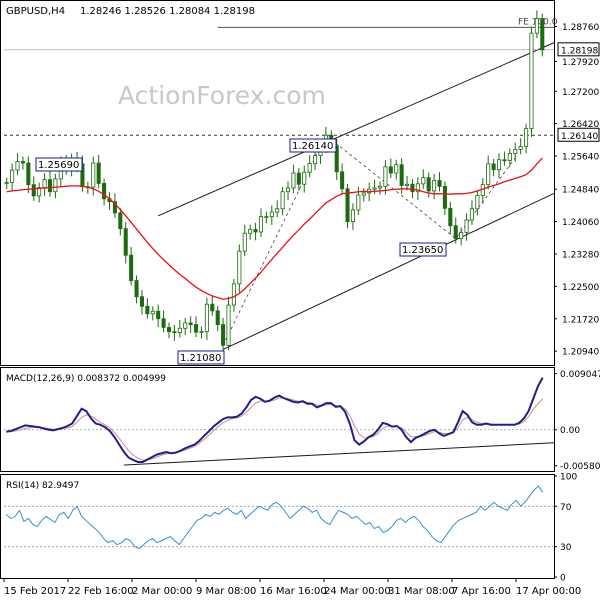 The width and height of the screenshot is (600, 600). Describe the element at coordinates (548, 591) in the screenshot. I see `time-tick-label: 17 Apr 00:00` at that location.